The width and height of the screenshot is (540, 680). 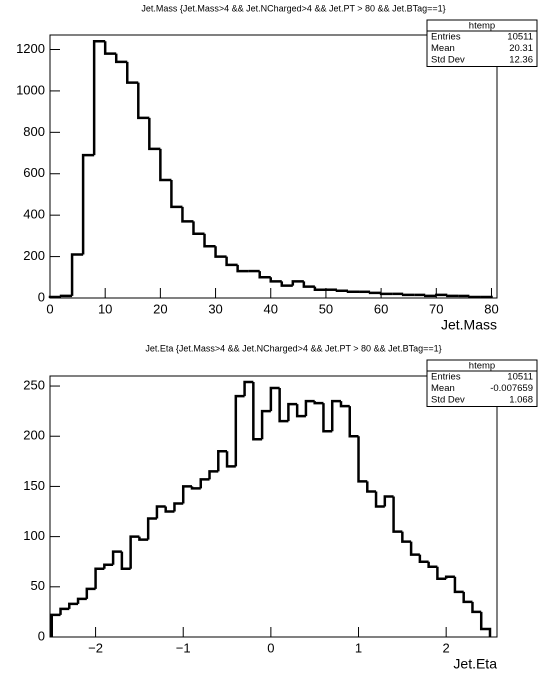 What do you see at coordinates (436, 308) in the screenshot?
I see `x-tick-label: 70` at bounding box center [436, 308].